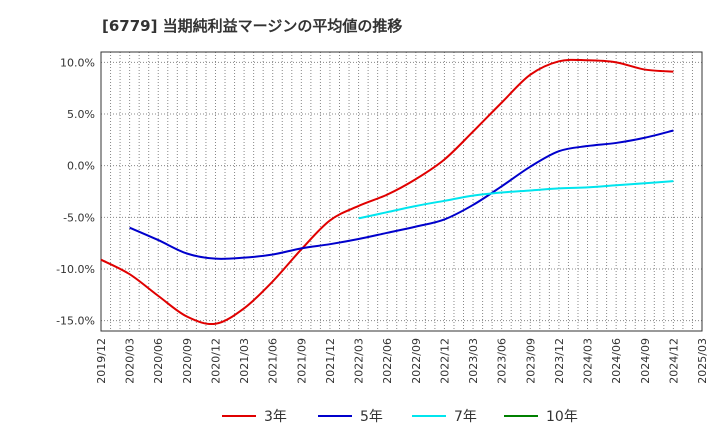  What do you see at coordinates (101, 361) in the screenshot?
I see `x-tick-label: 2019/12` at bounding box center [101, 361].